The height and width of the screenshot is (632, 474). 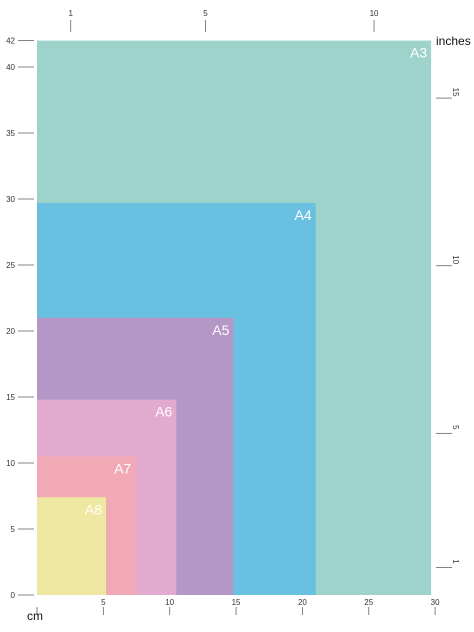 What do you see at coordinates (72, 546) in the screenshot?
I see `sheet-a8` at bounding box center [72, 546].